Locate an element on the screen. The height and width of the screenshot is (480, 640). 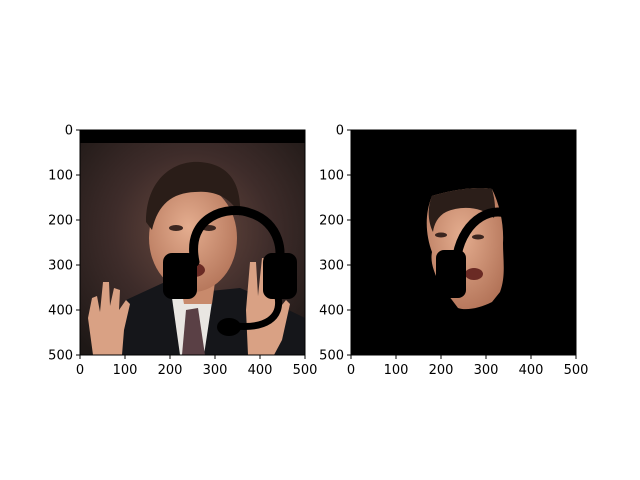
left-hand is located at coordinates (109, 318).